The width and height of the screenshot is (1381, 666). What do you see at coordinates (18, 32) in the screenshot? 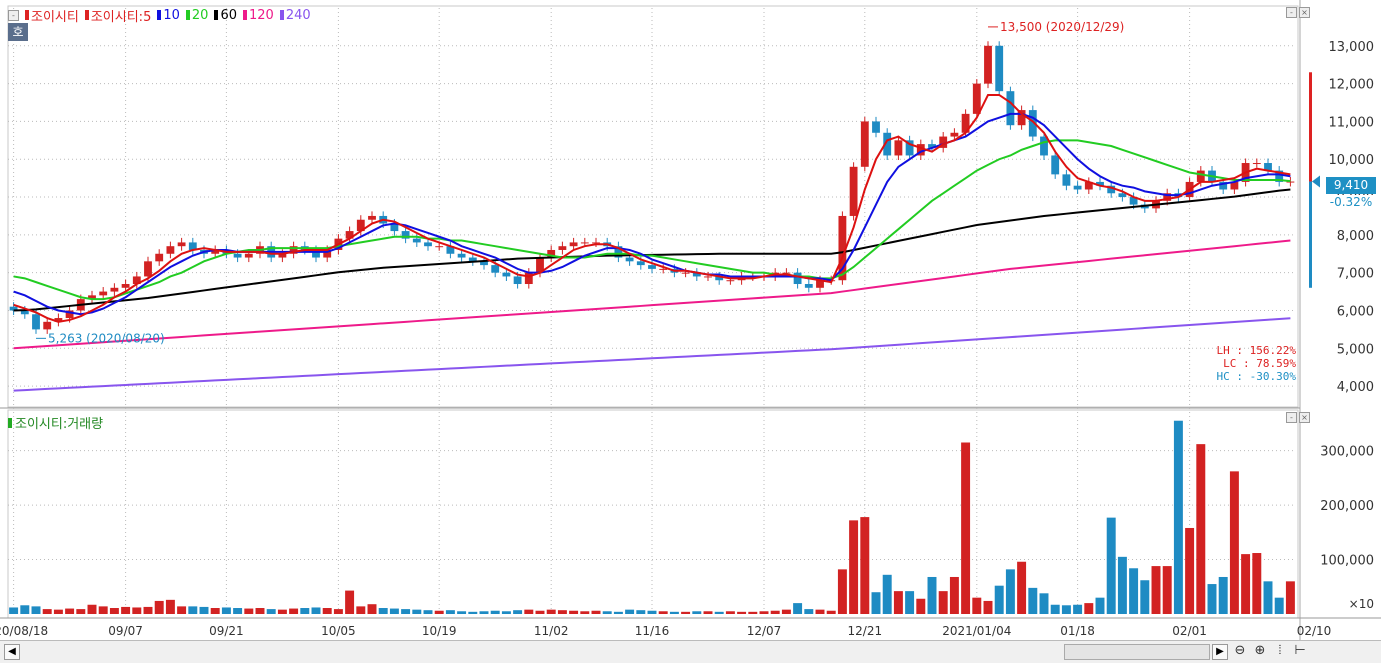
I see `quote-type-badge: 호` at bounding box center [18, 32].